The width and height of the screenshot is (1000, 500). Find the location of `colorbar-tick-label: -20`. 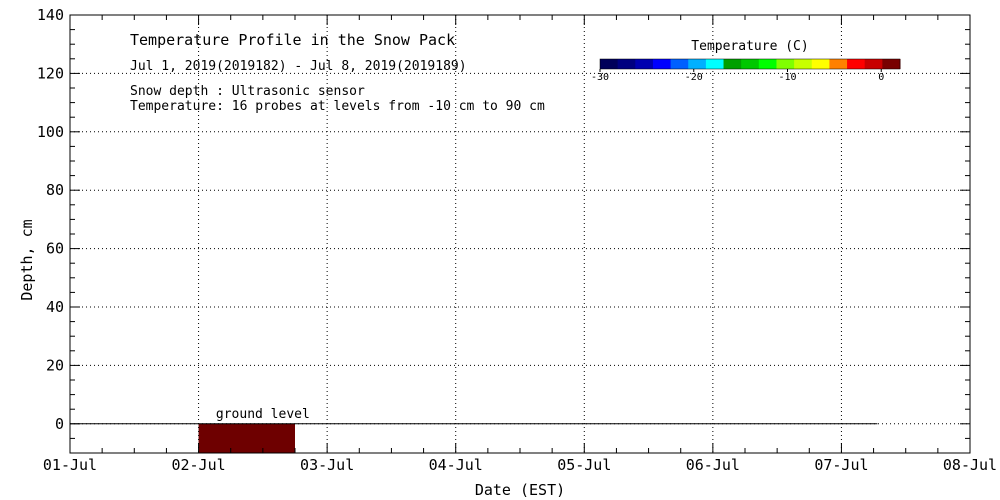

colorbar-tick-label: -20 is located at coordinates (694, 77).